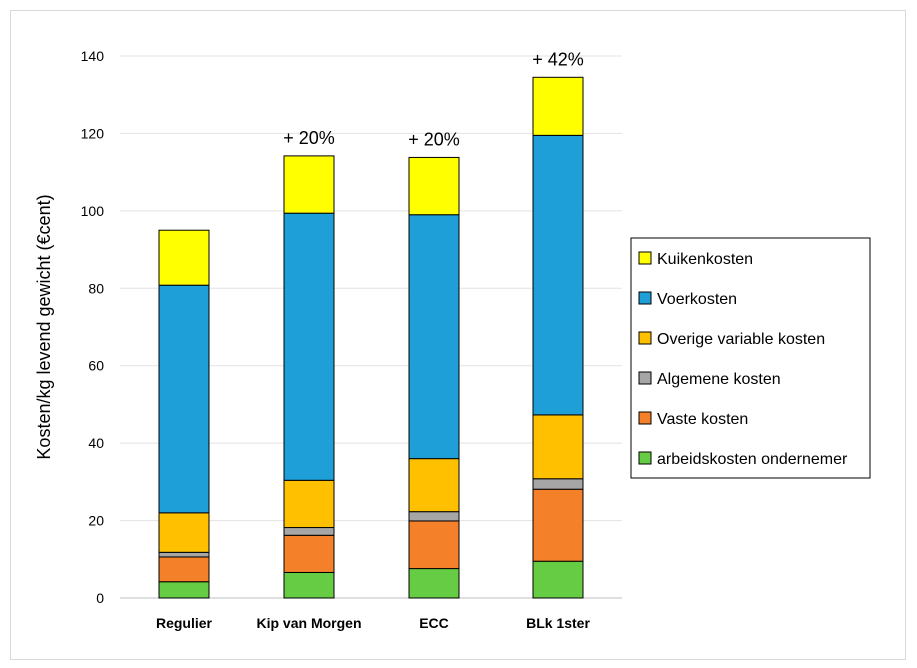 This screenshot has width=917, height=668. Describe the element at coordinates (434, 186) in the screenshot. I see `bar-ecc-kuikenkosten` at that location.